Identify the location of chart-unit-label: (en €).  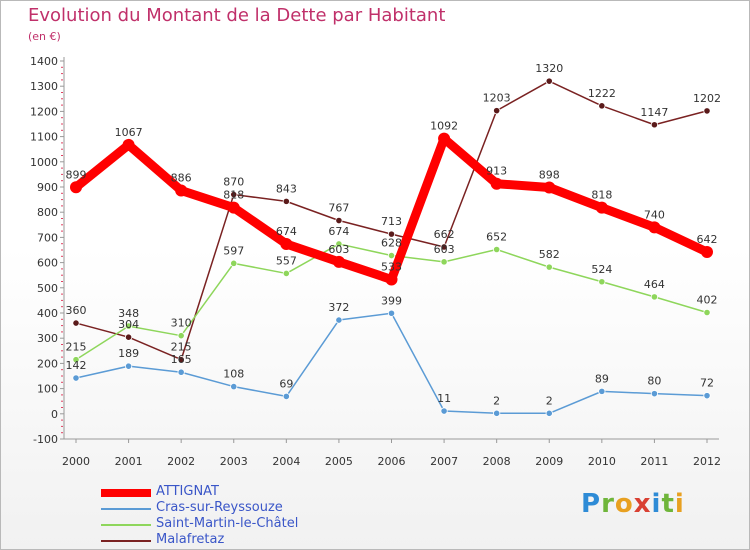
(44, 36).